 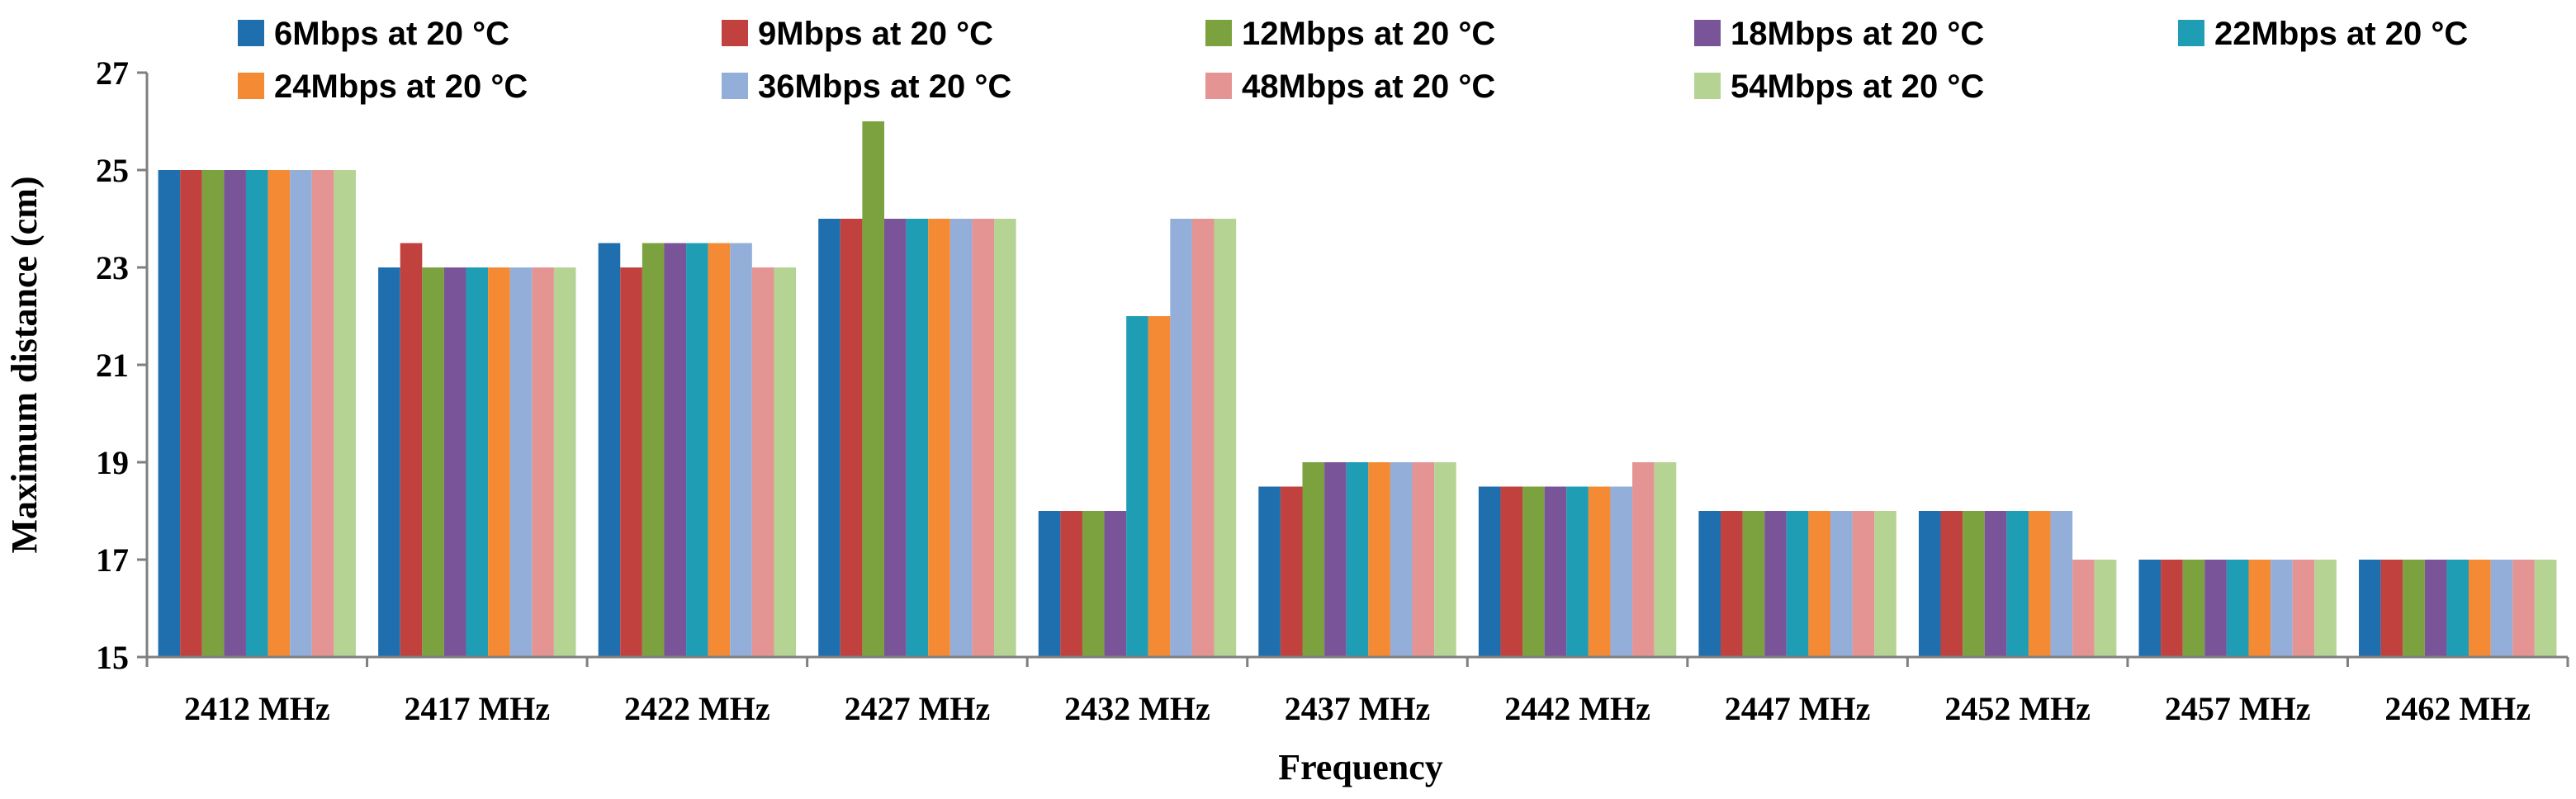 What do you see at coordinates (2017, 709) in the screenshot?
I see `x-tick-label: 2452 MHz` at bounding box center [2017, 709].